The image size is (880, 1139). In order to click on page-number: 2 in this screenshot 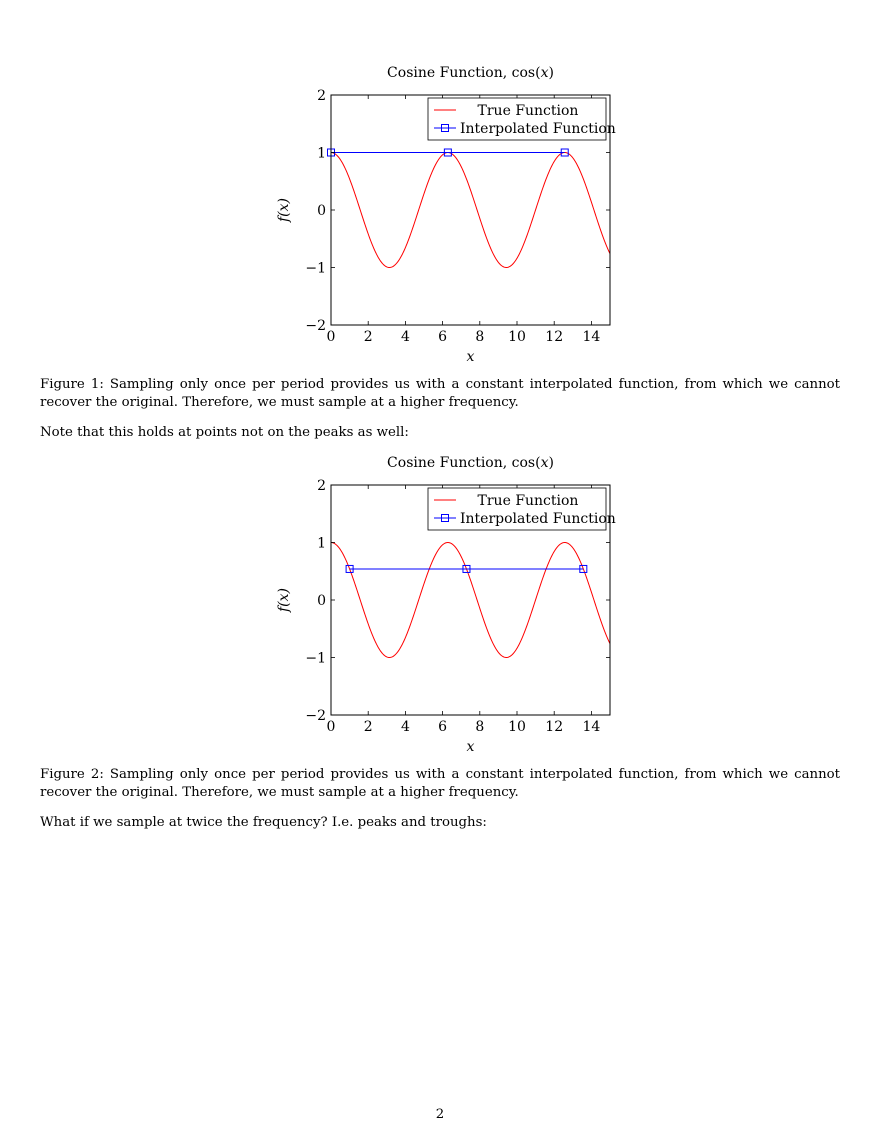, I will do `click(440, 1114)`.